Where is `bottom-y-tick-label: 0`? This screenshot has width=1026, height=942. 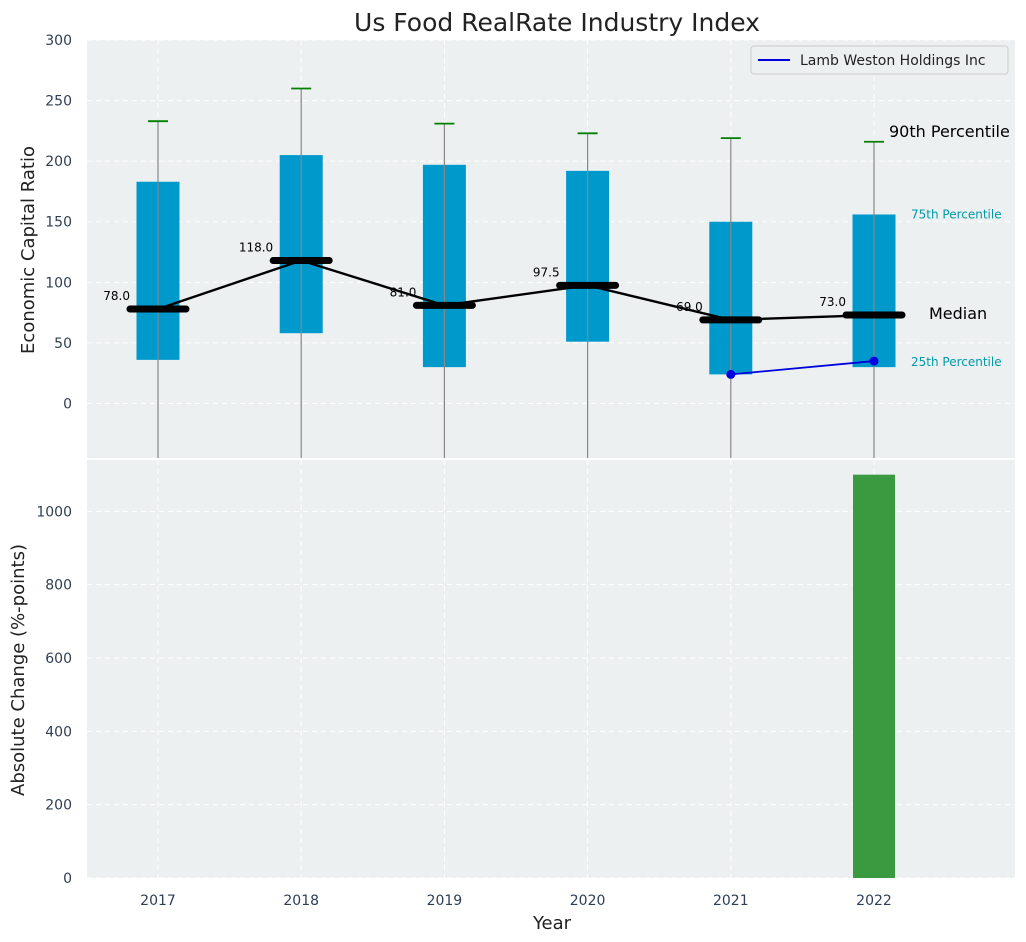
bottom-y-tick-label: 0 is located at coordinates (67, 879).